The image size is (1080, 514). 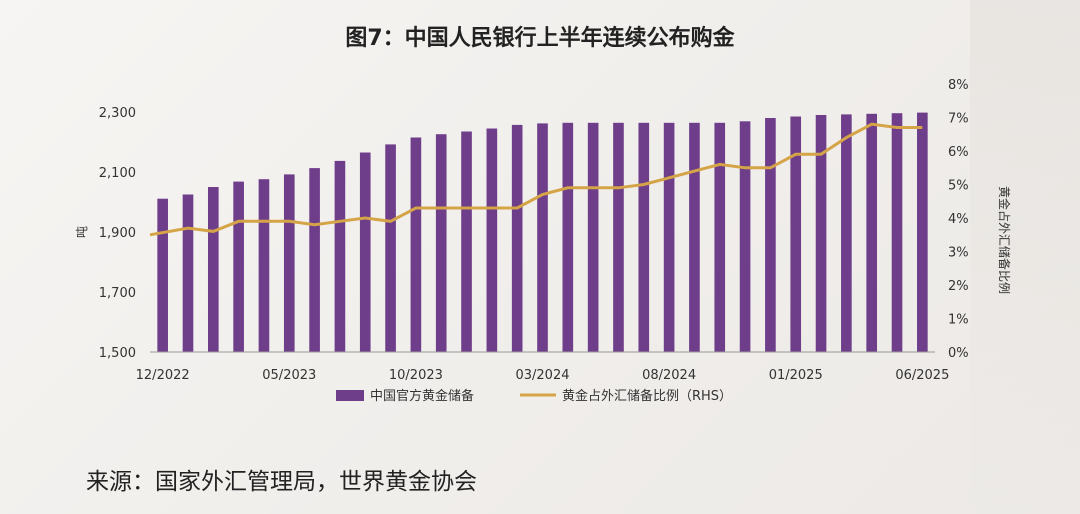 What do you see at coordinates (117, 353) in the screenshot?
I see `left-tick-label: 1,500` at bounding box center [117, 353].